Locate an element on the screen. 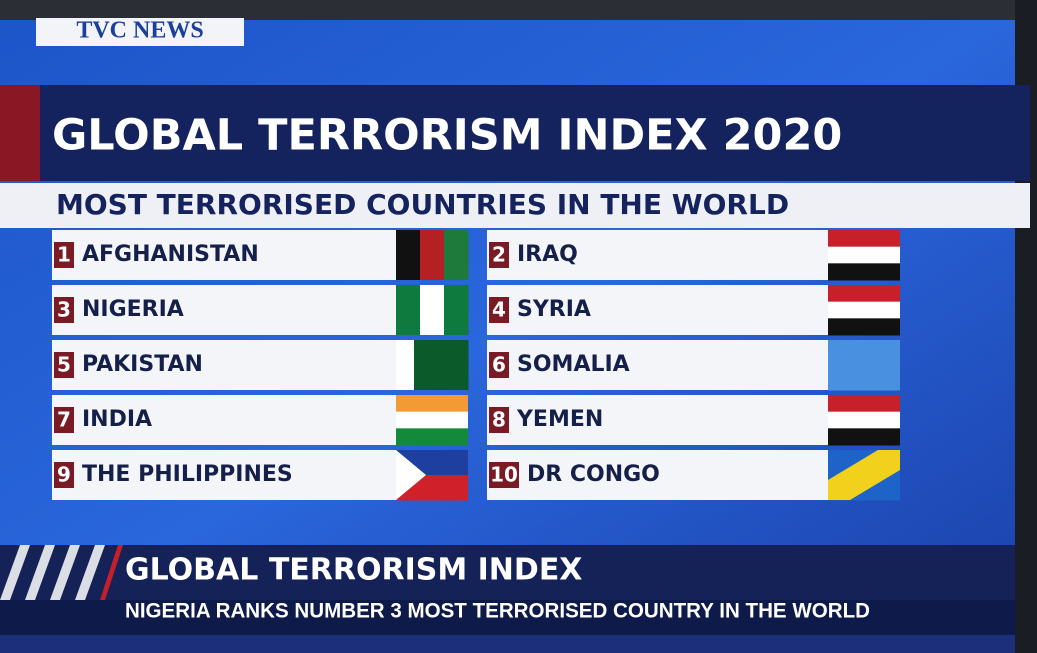  ranking-row: 10 DR CONGO is located at coordinates (693, 475).